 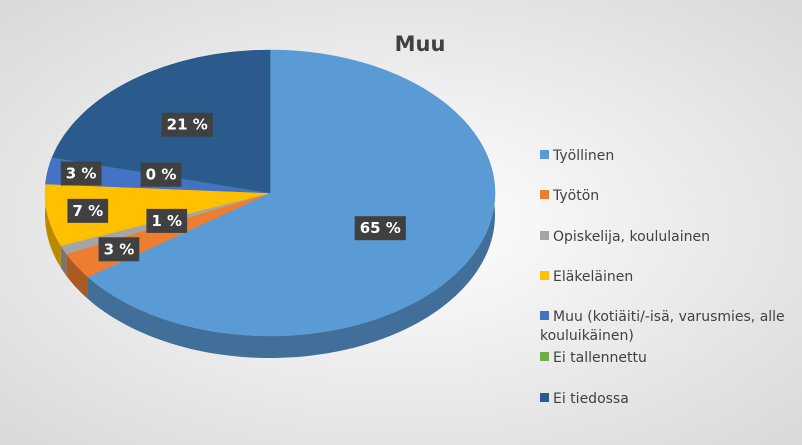 I want to click on legend-item: Ei tallennettu, so click(x=671, y=358).